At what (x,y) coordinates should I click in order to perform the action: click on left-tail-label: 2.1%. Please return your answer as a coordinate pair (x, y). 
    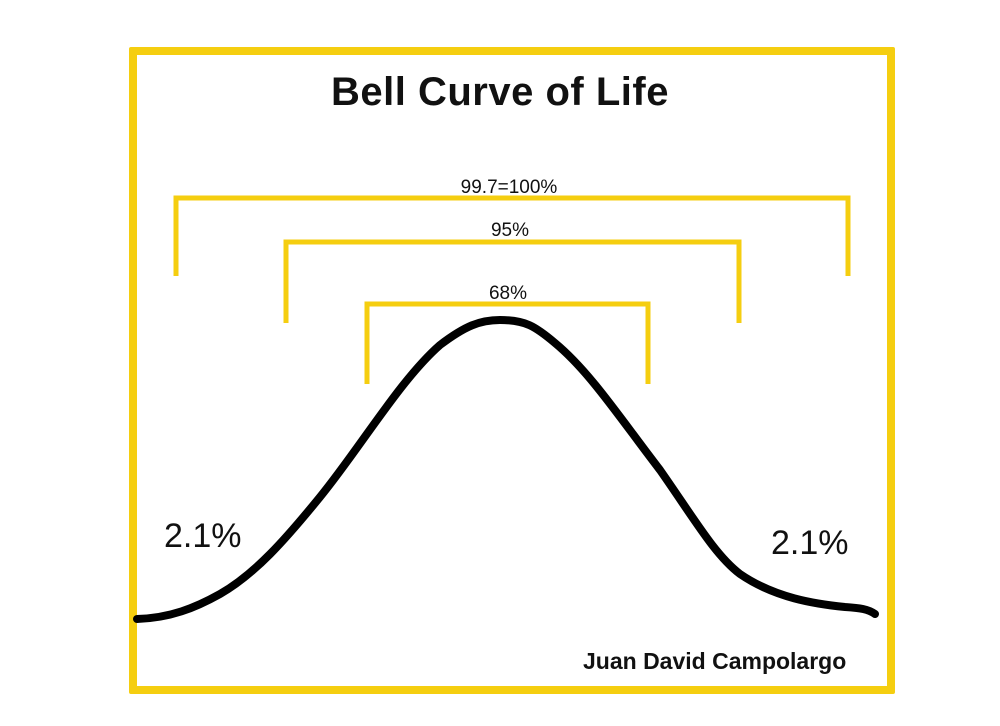
    Looking at the image, I should click on (203, 536).